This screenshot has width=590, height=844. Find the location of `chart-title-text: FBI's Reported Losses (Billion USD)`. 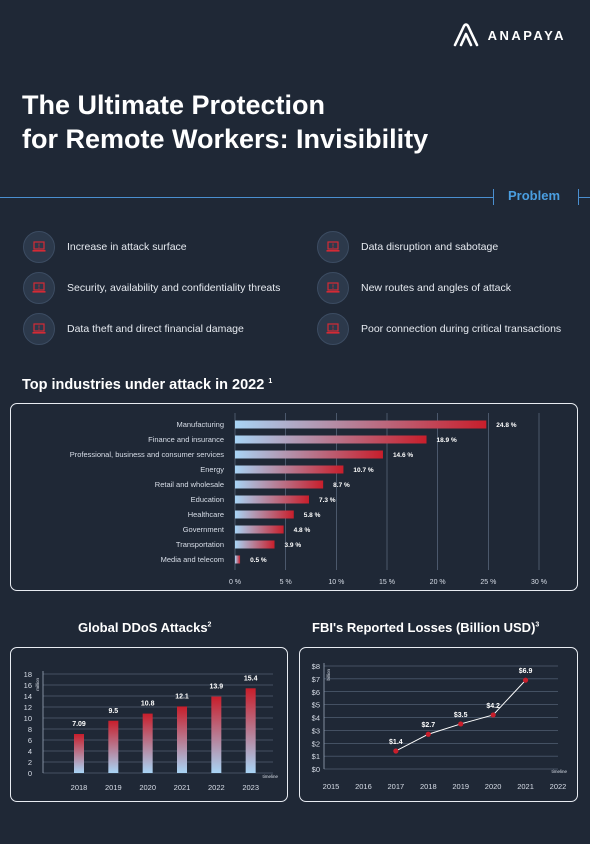

chart-title-text: FBI's Reported Losses (Billion USD) is located at coordinates (424, 627).